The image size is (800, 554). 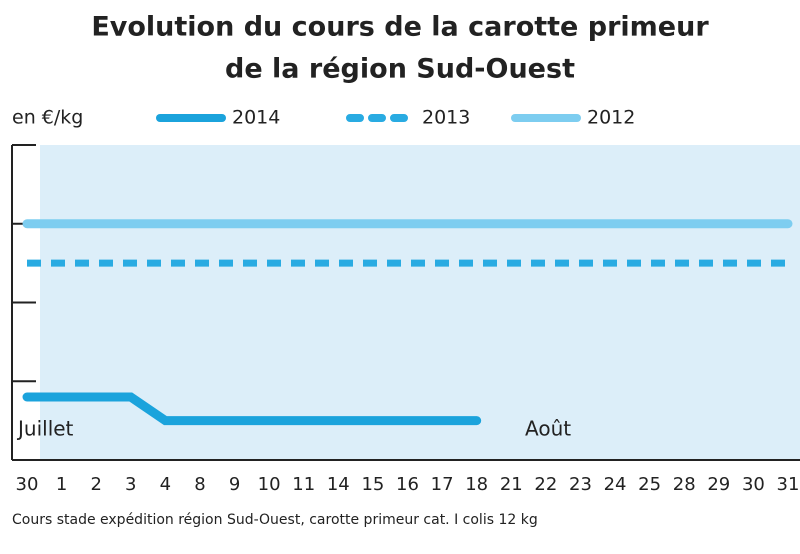 I want to click on month-label: Août, so click(x=548, y=429).